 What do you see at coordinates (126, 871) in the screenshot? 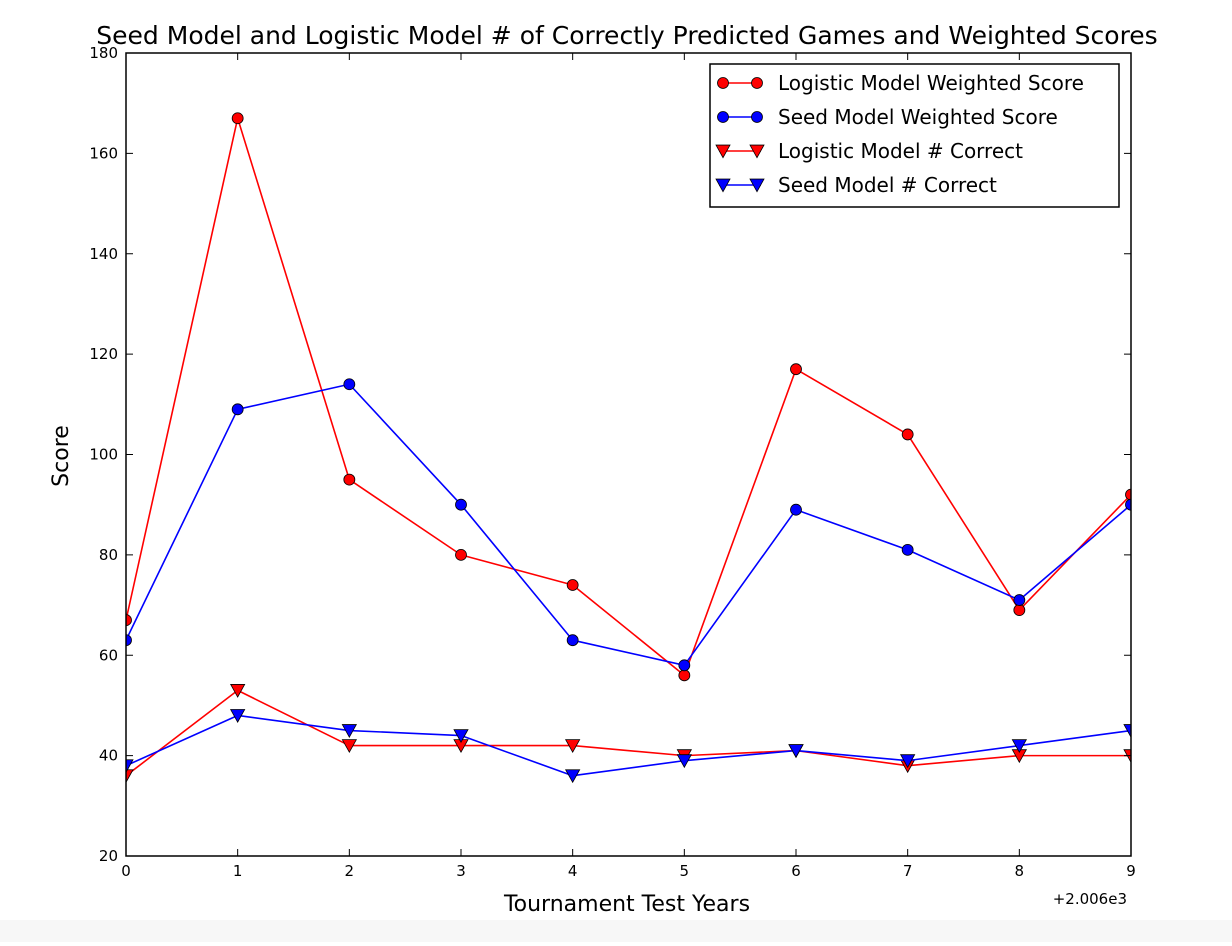
I see `x-tick-label: 0` at bounding box center [126, 871].